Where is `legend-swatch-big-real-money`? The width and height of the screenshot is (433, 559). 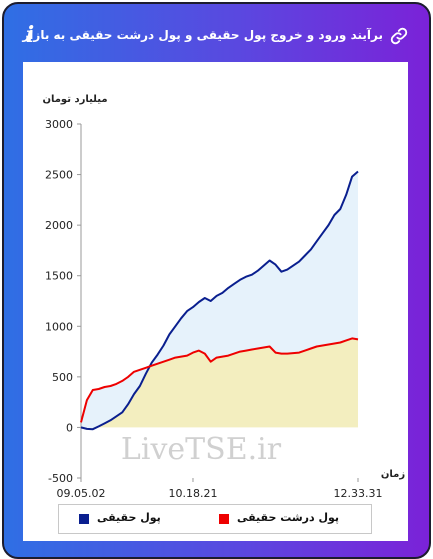
legend-swatch-big-real-money is located at coordinates (224, 519).